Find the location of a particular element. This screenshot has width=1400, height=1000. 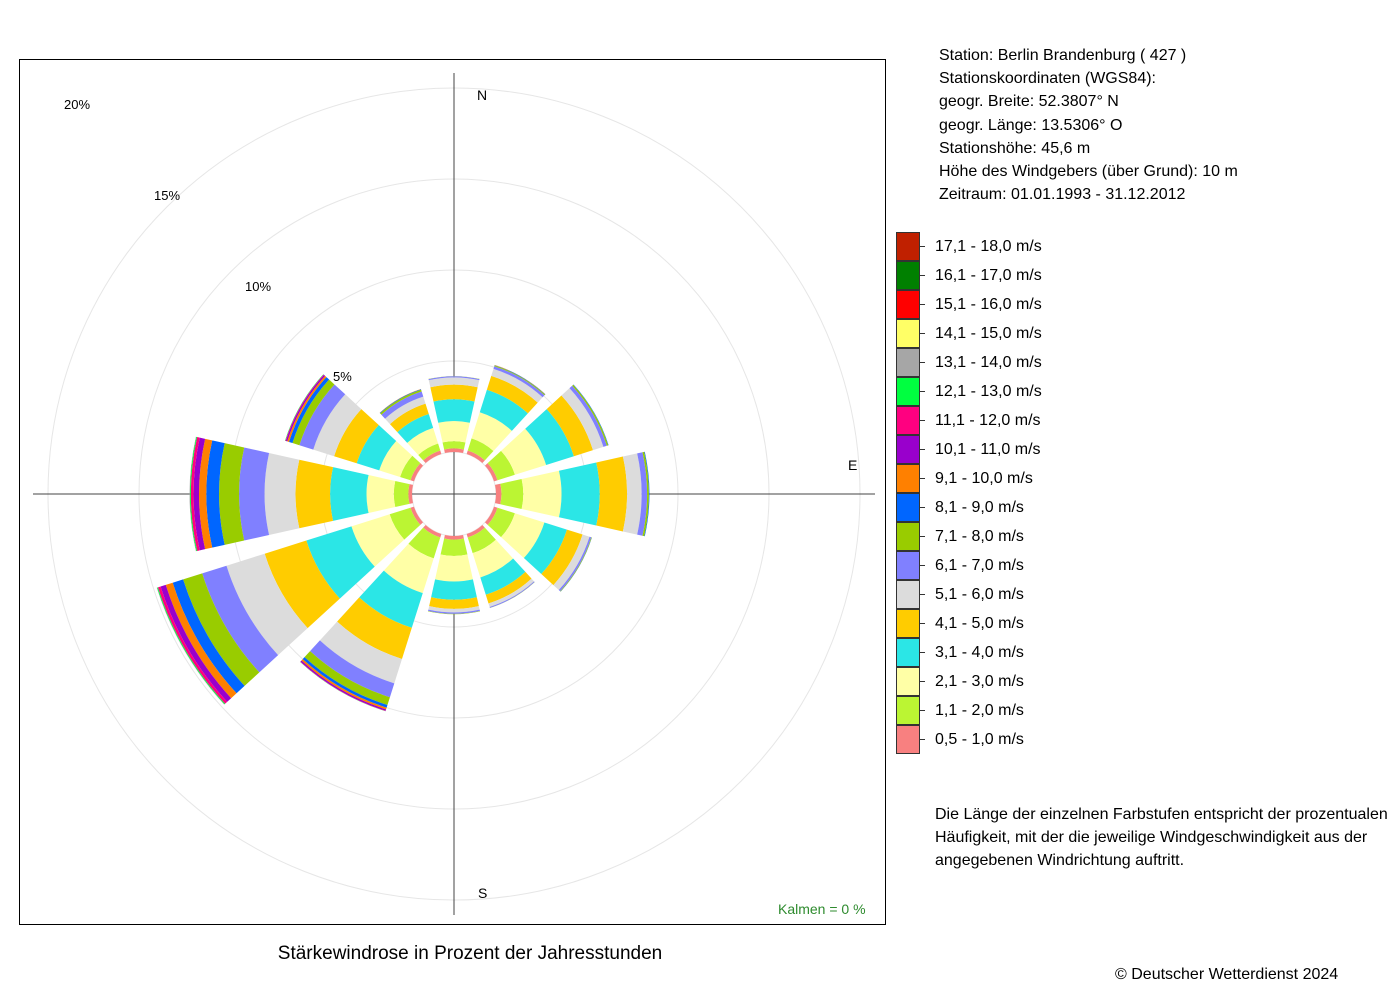

legend-item: 13,1 - 14,0 m/s is located at coordinates (991, 362).